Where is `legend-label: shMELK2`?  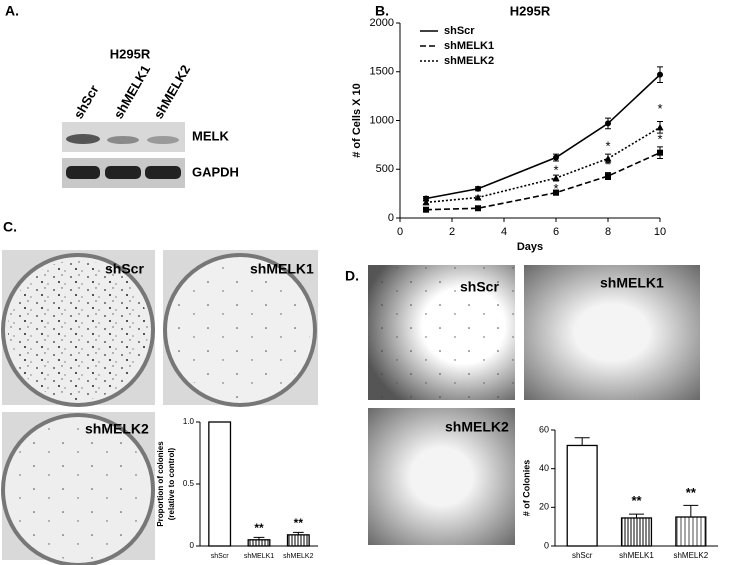 legend-label: shMELK2 is located at coordinates (469, 61).